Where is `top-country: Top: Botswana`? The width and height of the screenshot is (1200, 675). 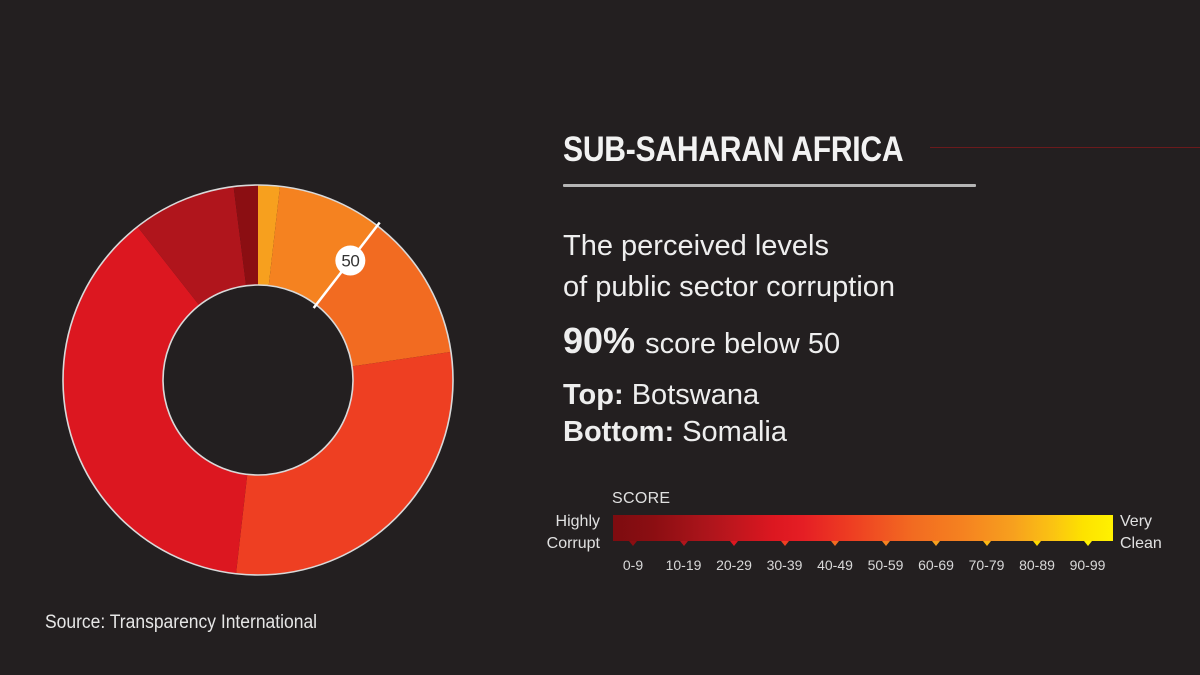
top-country: Top: Botswana is located at coordinates (675, 395).